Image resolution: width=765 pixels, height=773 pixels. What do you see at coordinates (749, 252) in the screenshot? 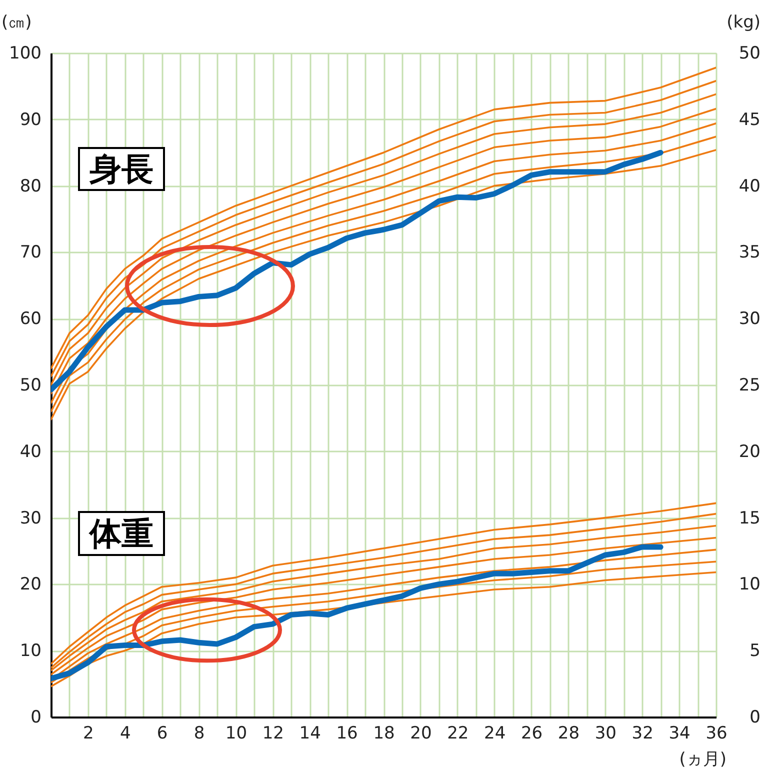
I see `y2-tick-label: 35` at bounding box center [749, 252].